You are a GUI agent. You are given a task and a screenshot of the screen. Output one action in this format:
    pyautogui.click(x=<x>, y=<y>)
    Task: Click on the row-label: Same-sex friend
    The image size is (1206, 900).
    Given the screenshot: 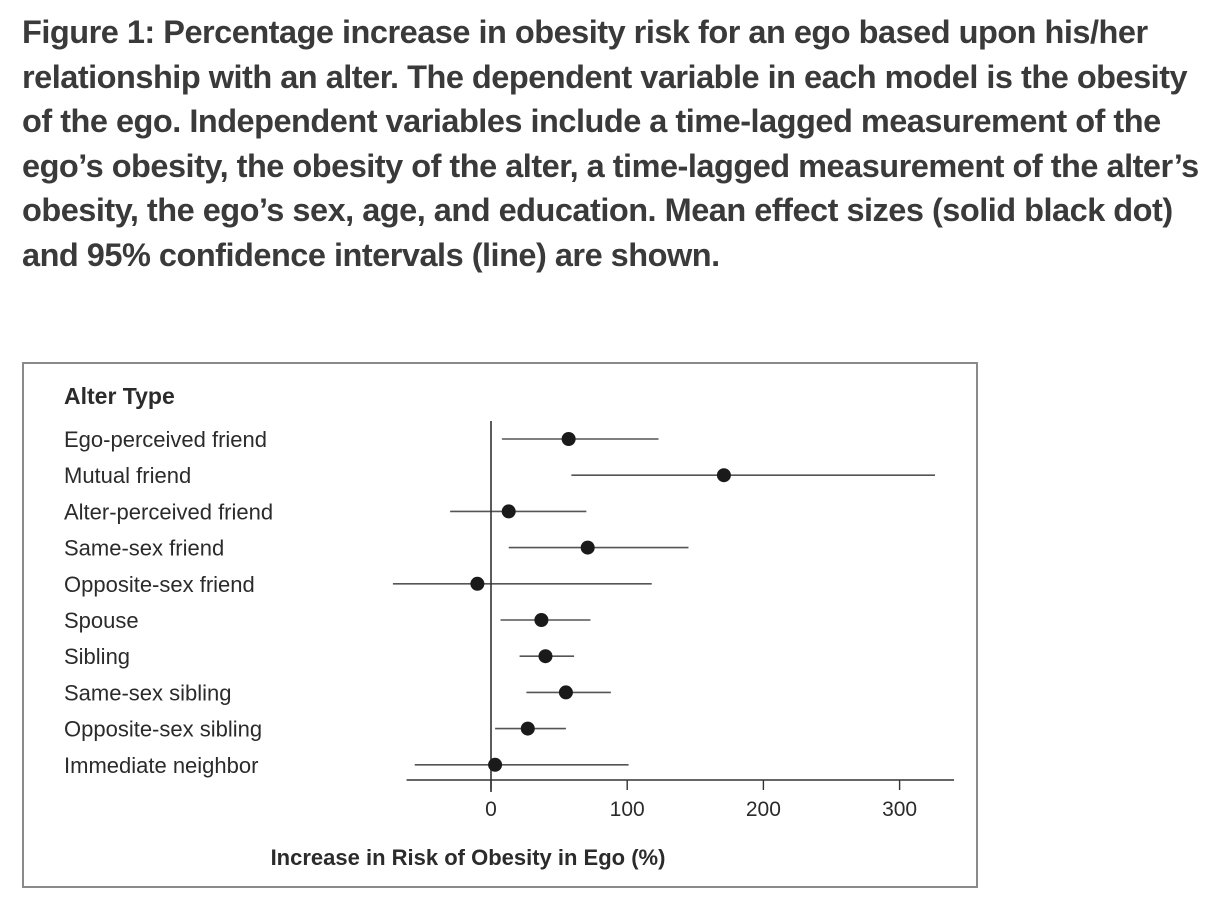 What is the action you would take?
    pyautogui.click(x=144, y=548)
    